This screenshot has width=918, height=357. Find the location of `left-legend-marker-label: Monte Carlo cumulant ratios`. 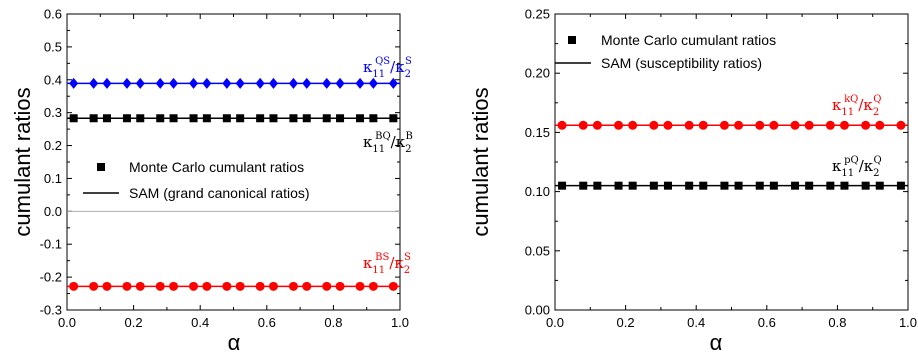

left-legend-marker-label: Monte Carlo cumulant ratios is located at coordinates (216, 167).